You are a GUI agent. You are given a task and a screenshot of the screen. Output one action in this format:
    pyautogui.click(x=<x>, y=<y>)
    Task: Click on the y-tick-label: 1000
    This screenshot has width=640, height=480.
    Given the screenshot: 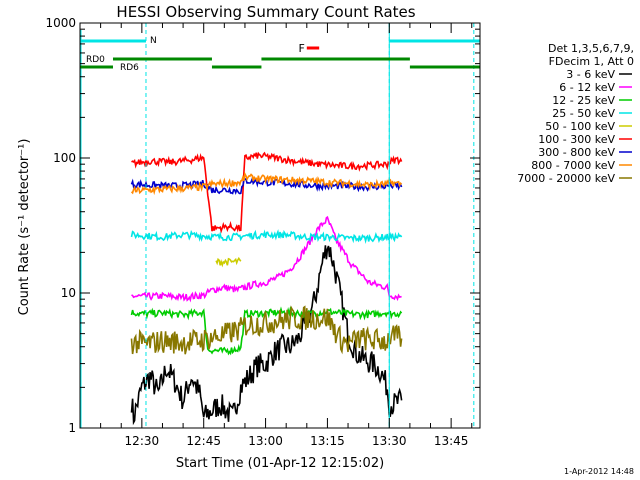 What is the action you would take?
    pyautogui.click(x=60, y=23)
    